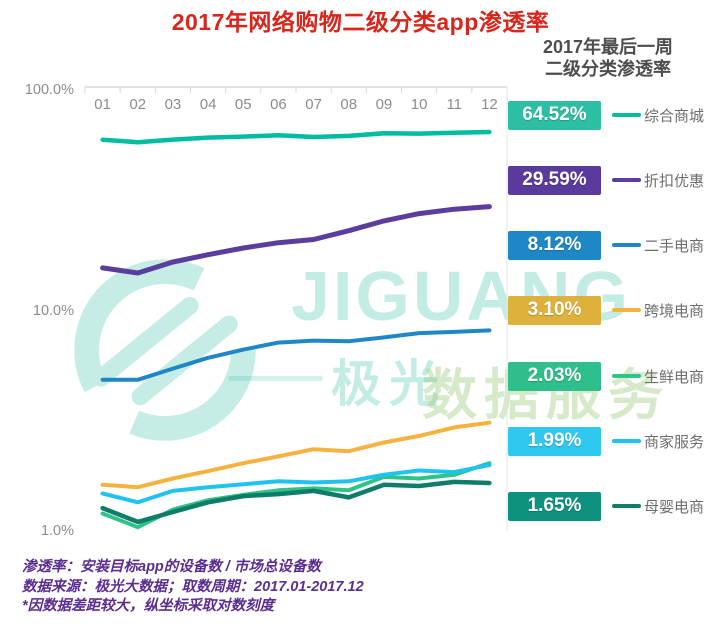 This screenshot has width=721, height=625. I want to click on x-axis-label-06: 06, so click(278, 104).